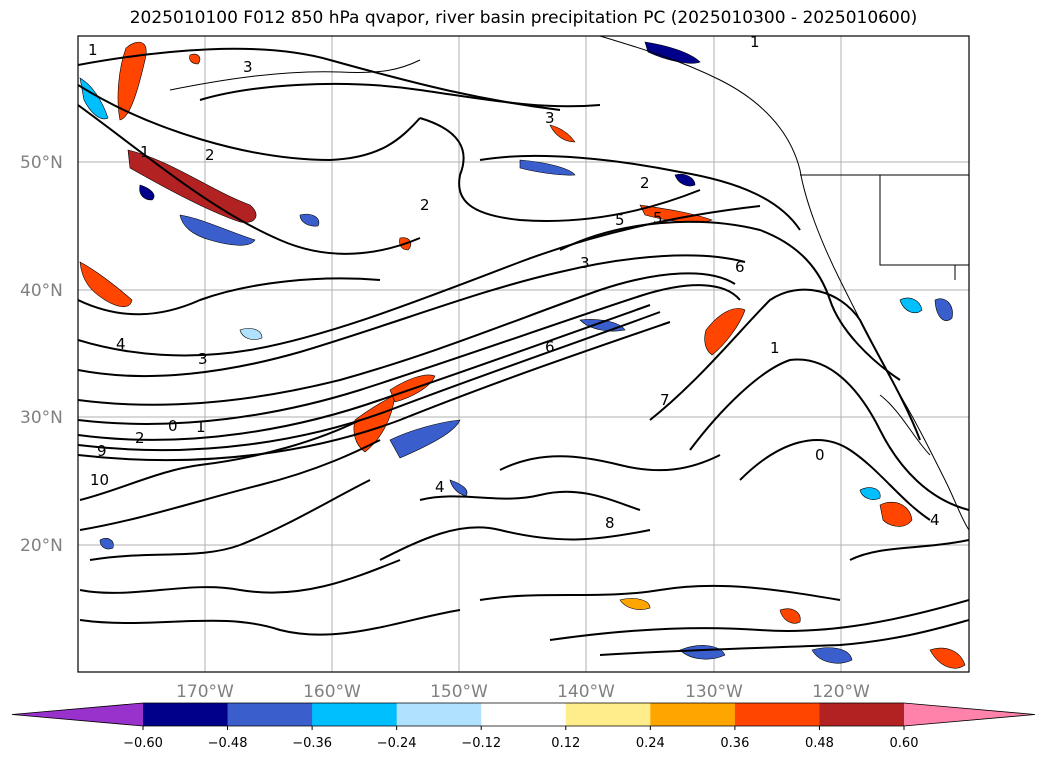  I want to click on colorbar-tick-label: 0.36, so click(734, 743).